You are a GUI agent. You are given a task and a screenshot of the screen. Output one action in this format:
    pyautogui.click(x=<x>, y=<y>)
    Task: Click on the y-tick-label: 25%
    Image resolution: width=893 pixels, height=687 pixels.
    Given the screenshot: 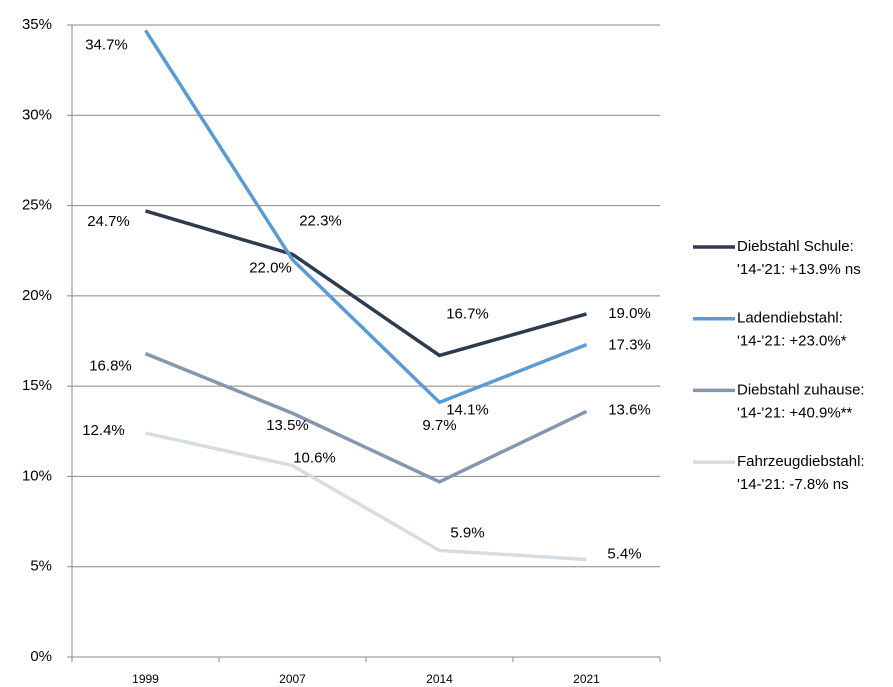 What is the action you would take?
    pyautogui.click(x=37, y=205)
    